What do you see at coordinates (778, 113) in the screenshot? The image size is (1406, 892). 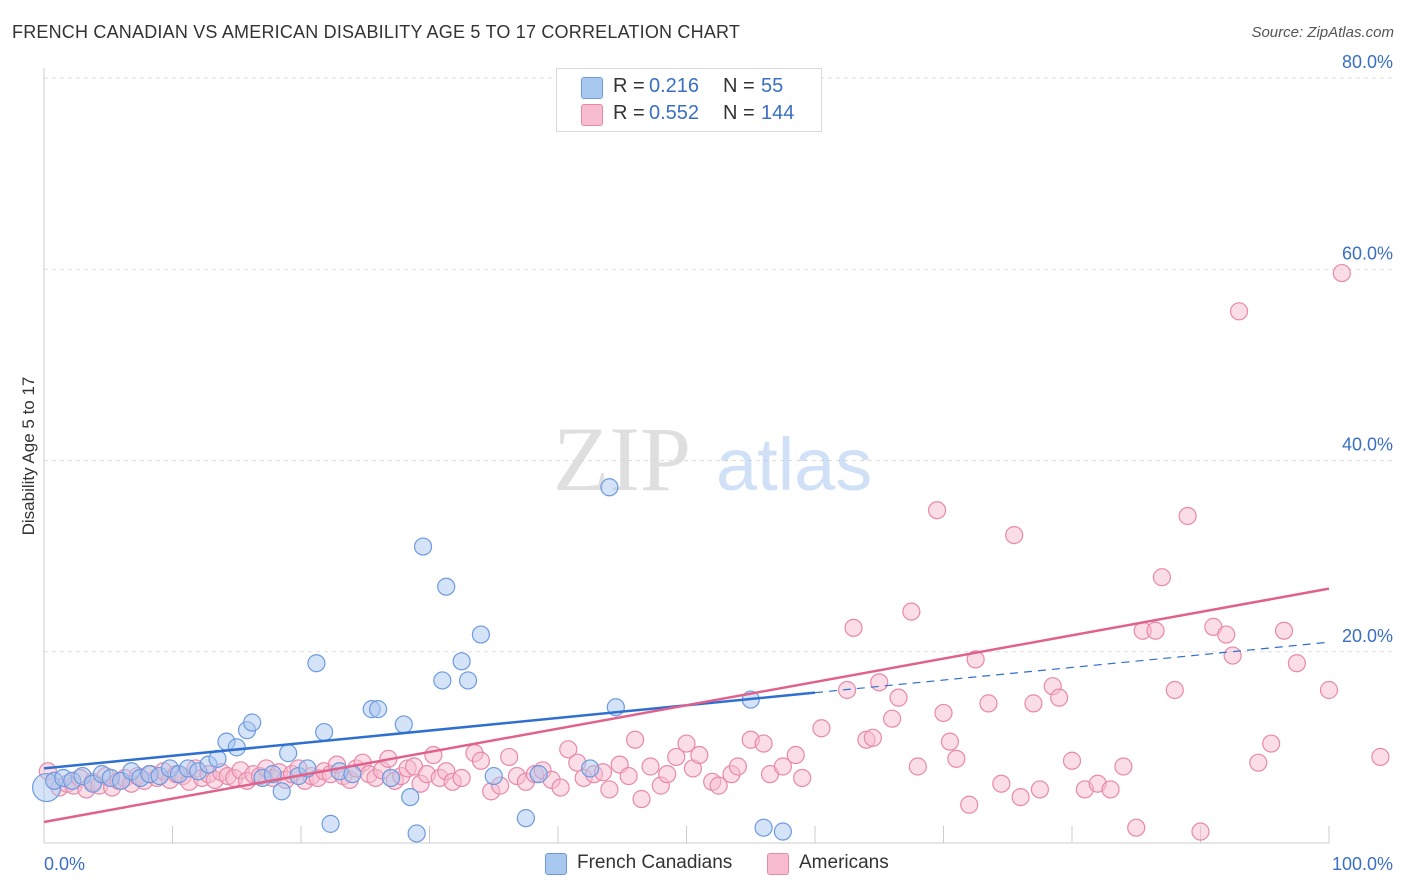 I see `n-value: 144` at bounding box center [778, 113].